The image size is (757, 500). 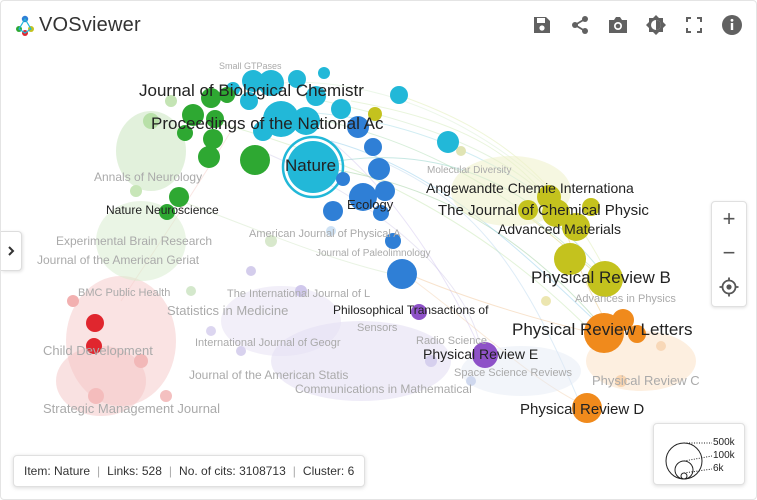 I want to click on cluster-cyan, so click(x=342, y=110).